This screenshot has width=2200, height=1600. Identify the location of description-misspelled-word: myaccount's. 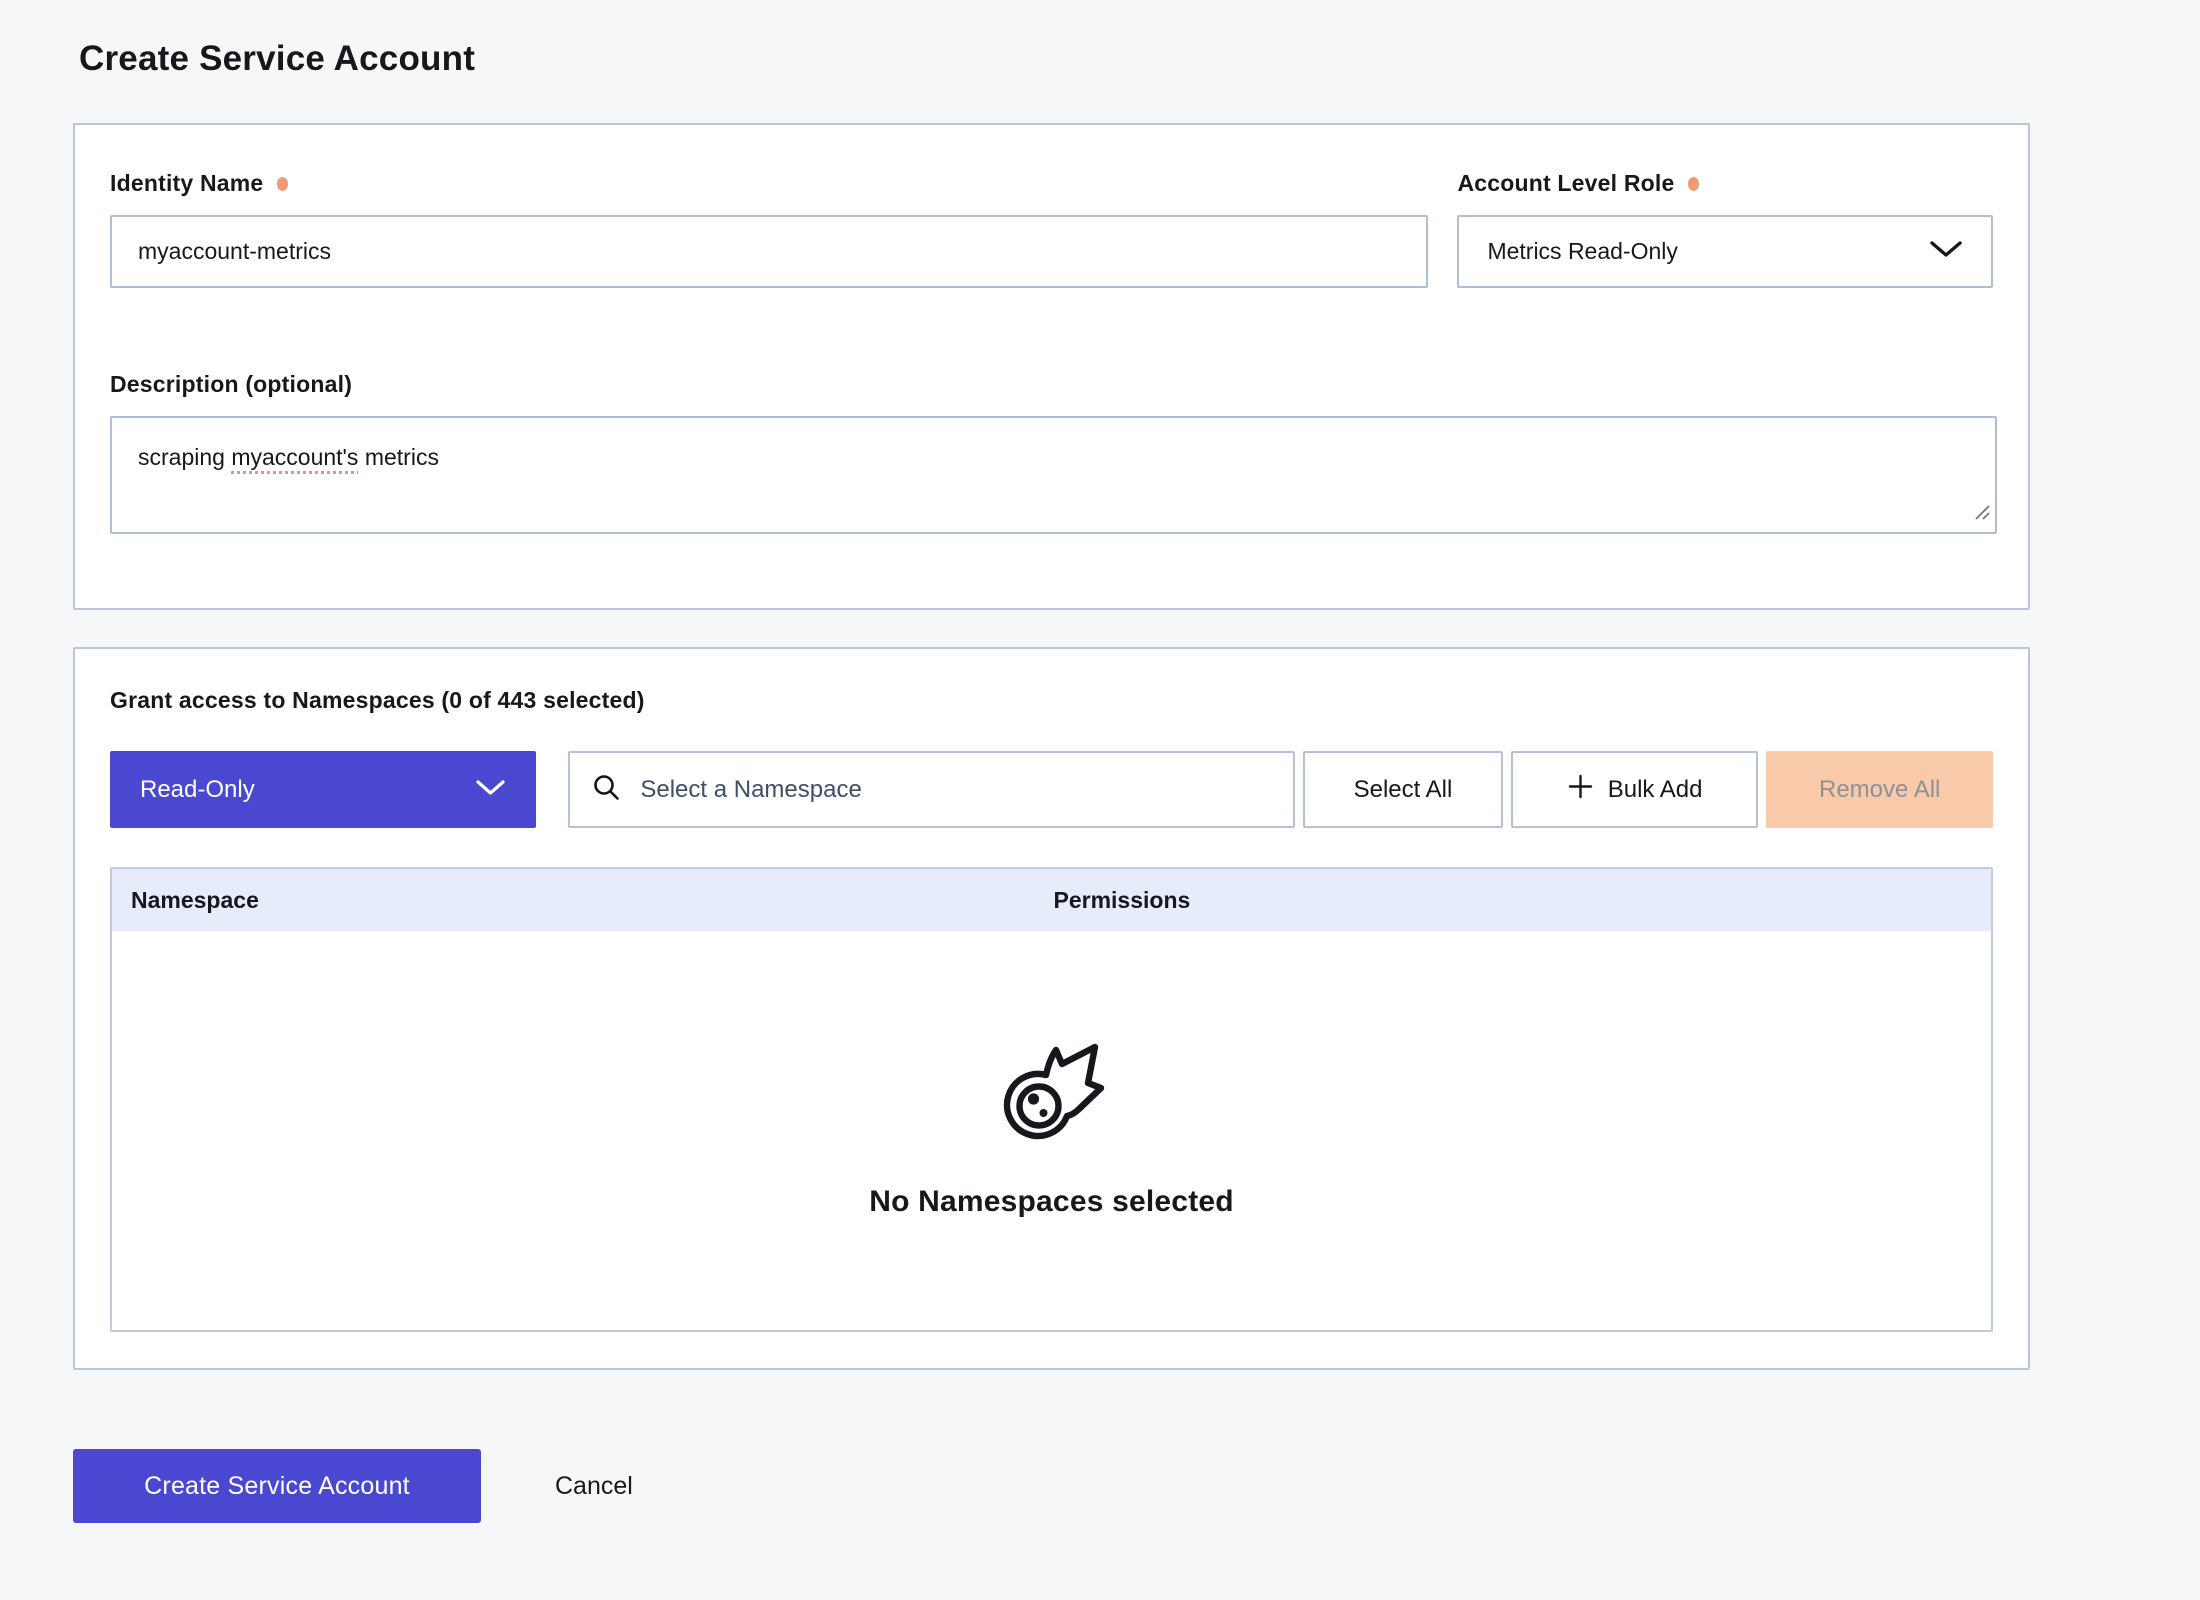
(295, 457).